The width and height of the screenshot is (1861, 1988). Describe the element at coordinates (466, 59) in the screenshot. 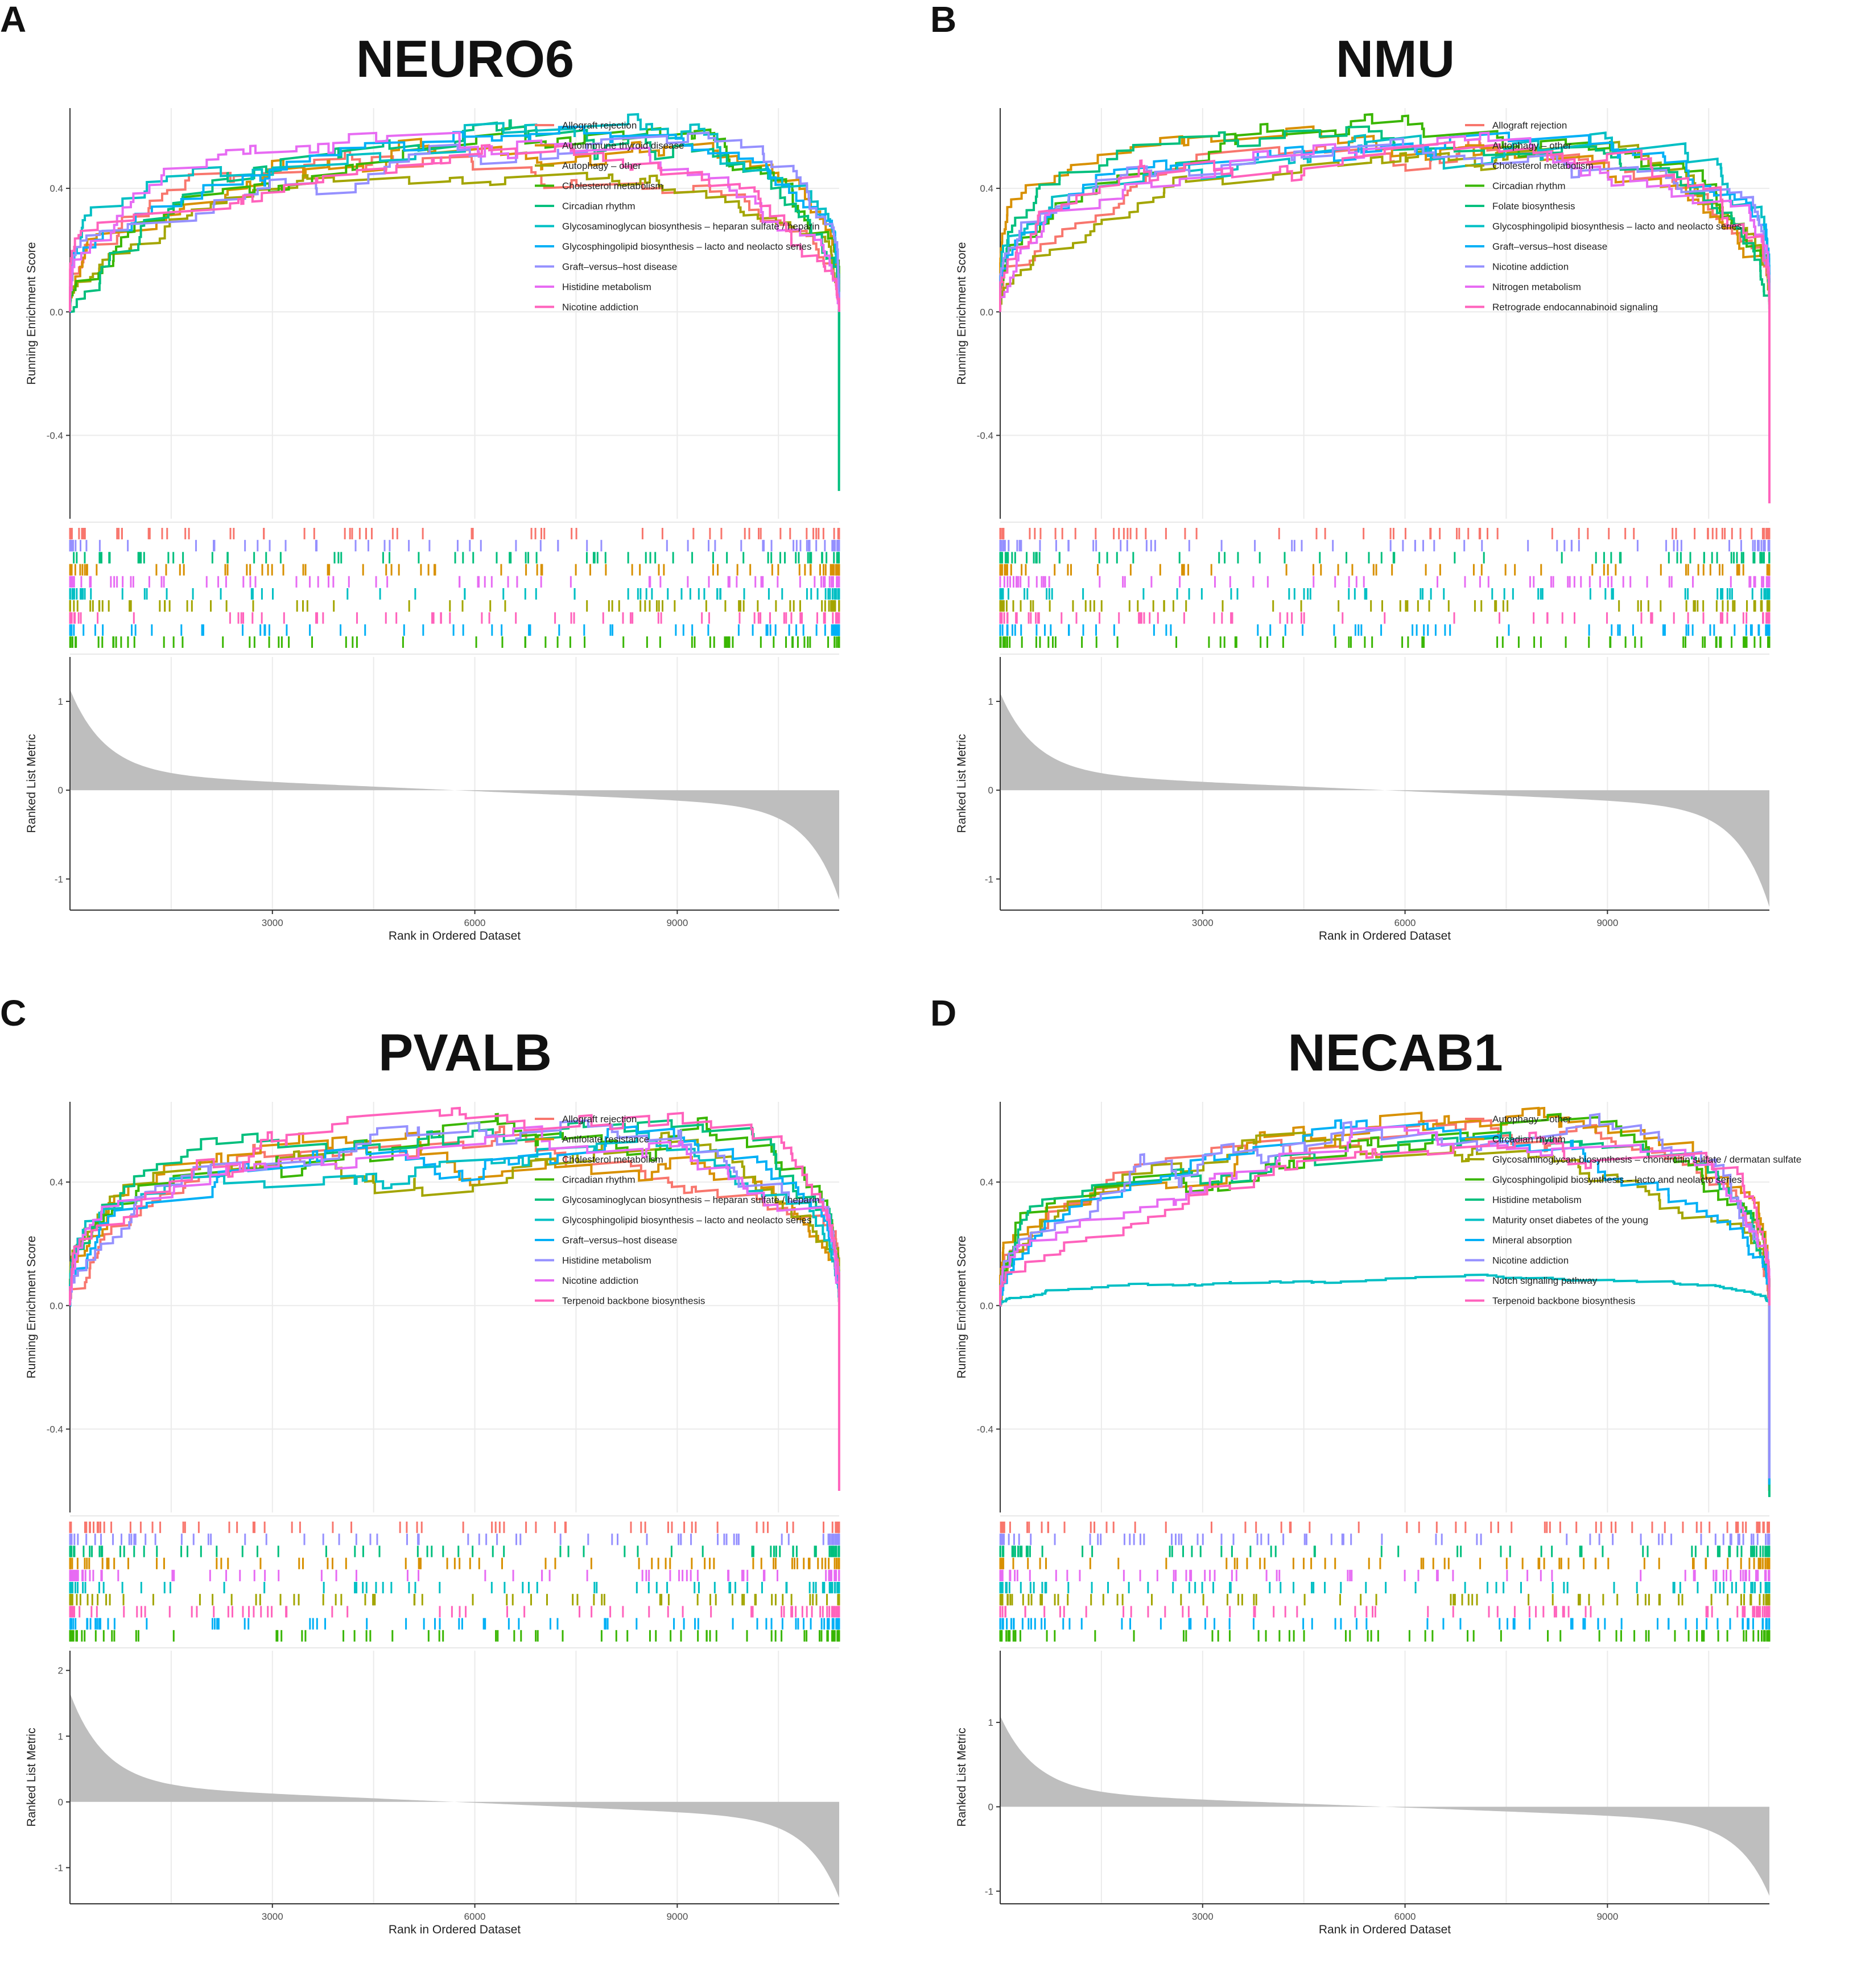

I see `chart-title: NEURO6` at that location.